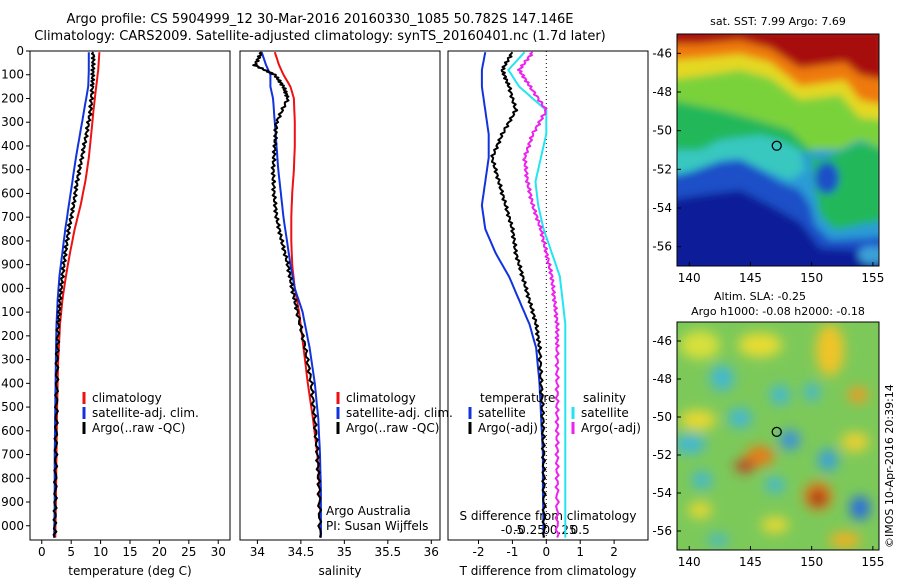 This screenshot has height=580, width=900. What do you see at coordinates (889, 466) in the screenshot?
I see `credit-text: ©IMOS 10-Apr-2016 20:39:14` at bounding box center [889, 466].